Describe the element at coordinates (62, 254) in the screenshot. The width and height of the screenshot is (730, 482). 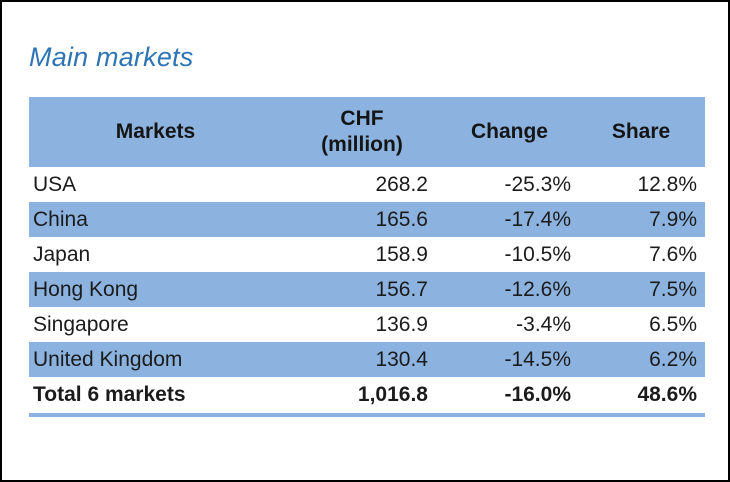
I see `market-cell: Japan` at that location.